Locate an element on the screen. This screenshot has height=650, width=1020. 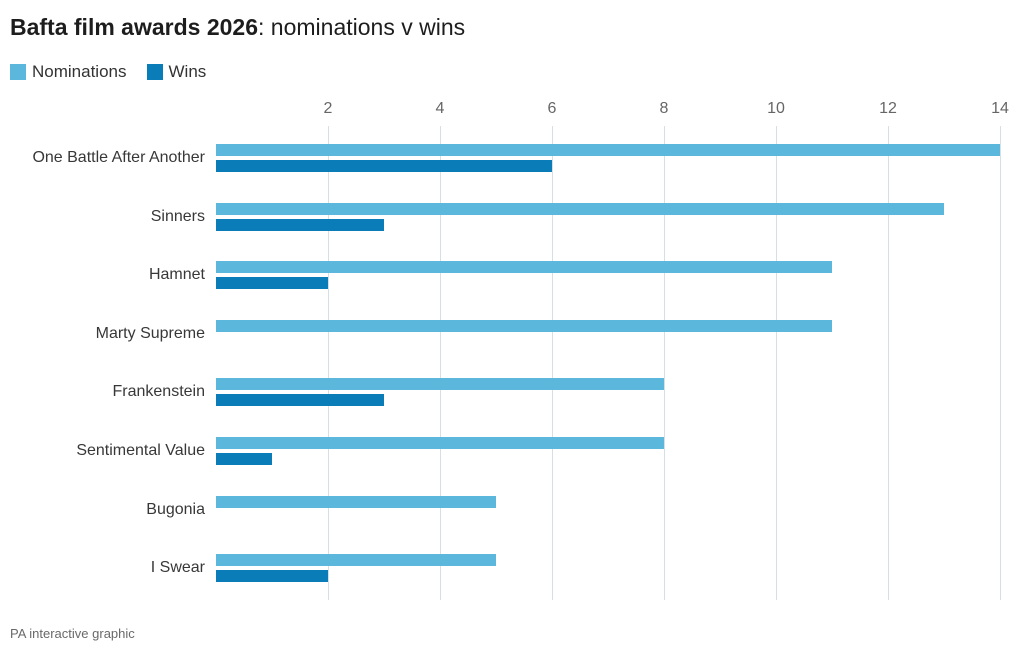
legend-item-nominations: Nominations is located at coordinates (68, 72).